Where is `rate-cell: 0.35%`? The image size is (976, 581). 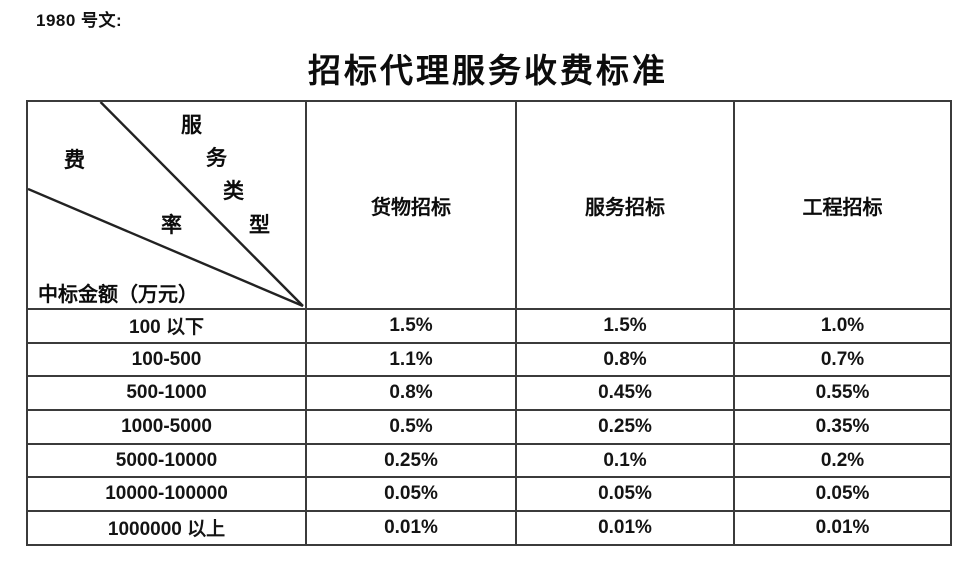
rate-cell: 0.35% is located at coordinates (842, 427).